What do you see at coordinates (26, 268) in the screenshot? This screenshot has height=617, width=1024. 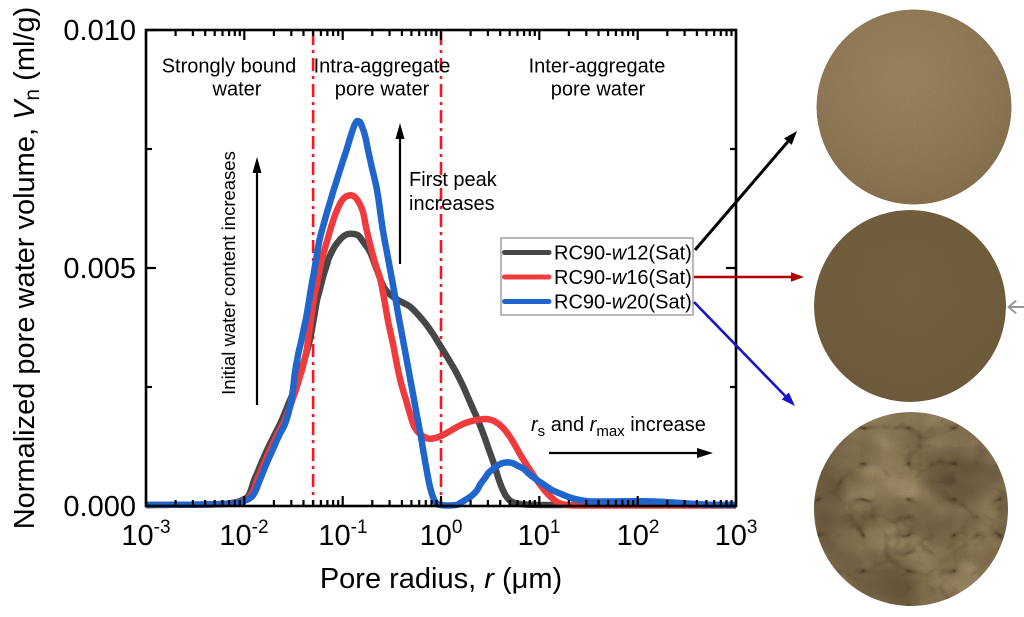 I see `svg-text:Normalized pore water volume,: Normalized pore water volume, Vn (ml/g)` at bounding box center [26, 268].